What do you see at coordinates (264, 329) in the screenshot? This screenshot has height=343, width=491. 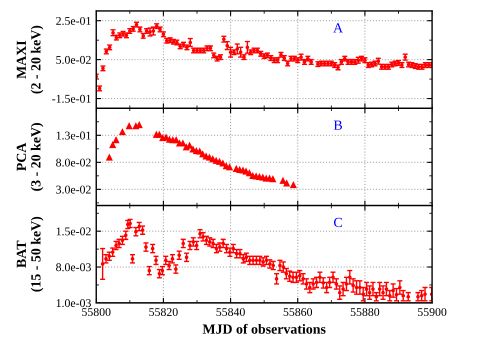 I see `x-axis-title: MJD of observations` at bounding box center [264, 329].